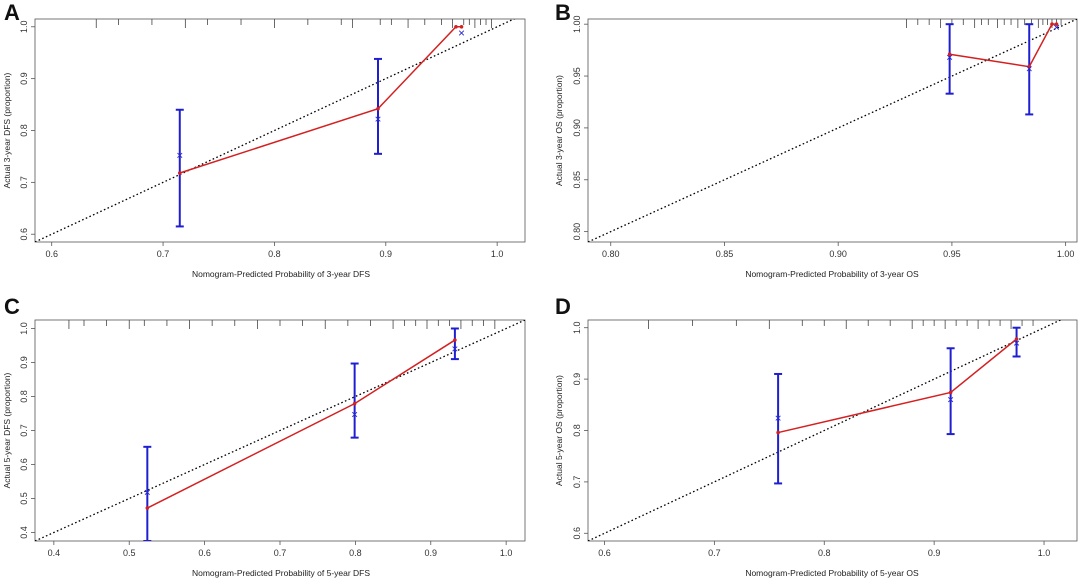 This screenshot has width=1080, height=584. Describe the element at coordinates (24, 532) in the screenshot. I see `y-tick-label: 0.4` at that location.